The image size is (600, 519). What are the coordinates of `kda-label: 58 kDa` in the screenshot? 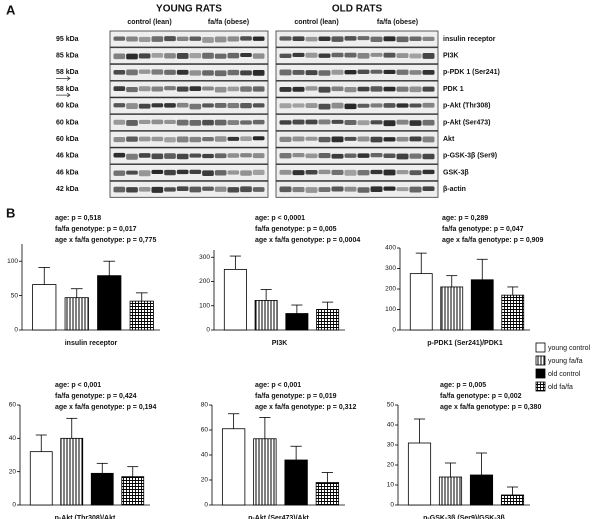 It's located at (67, 89).